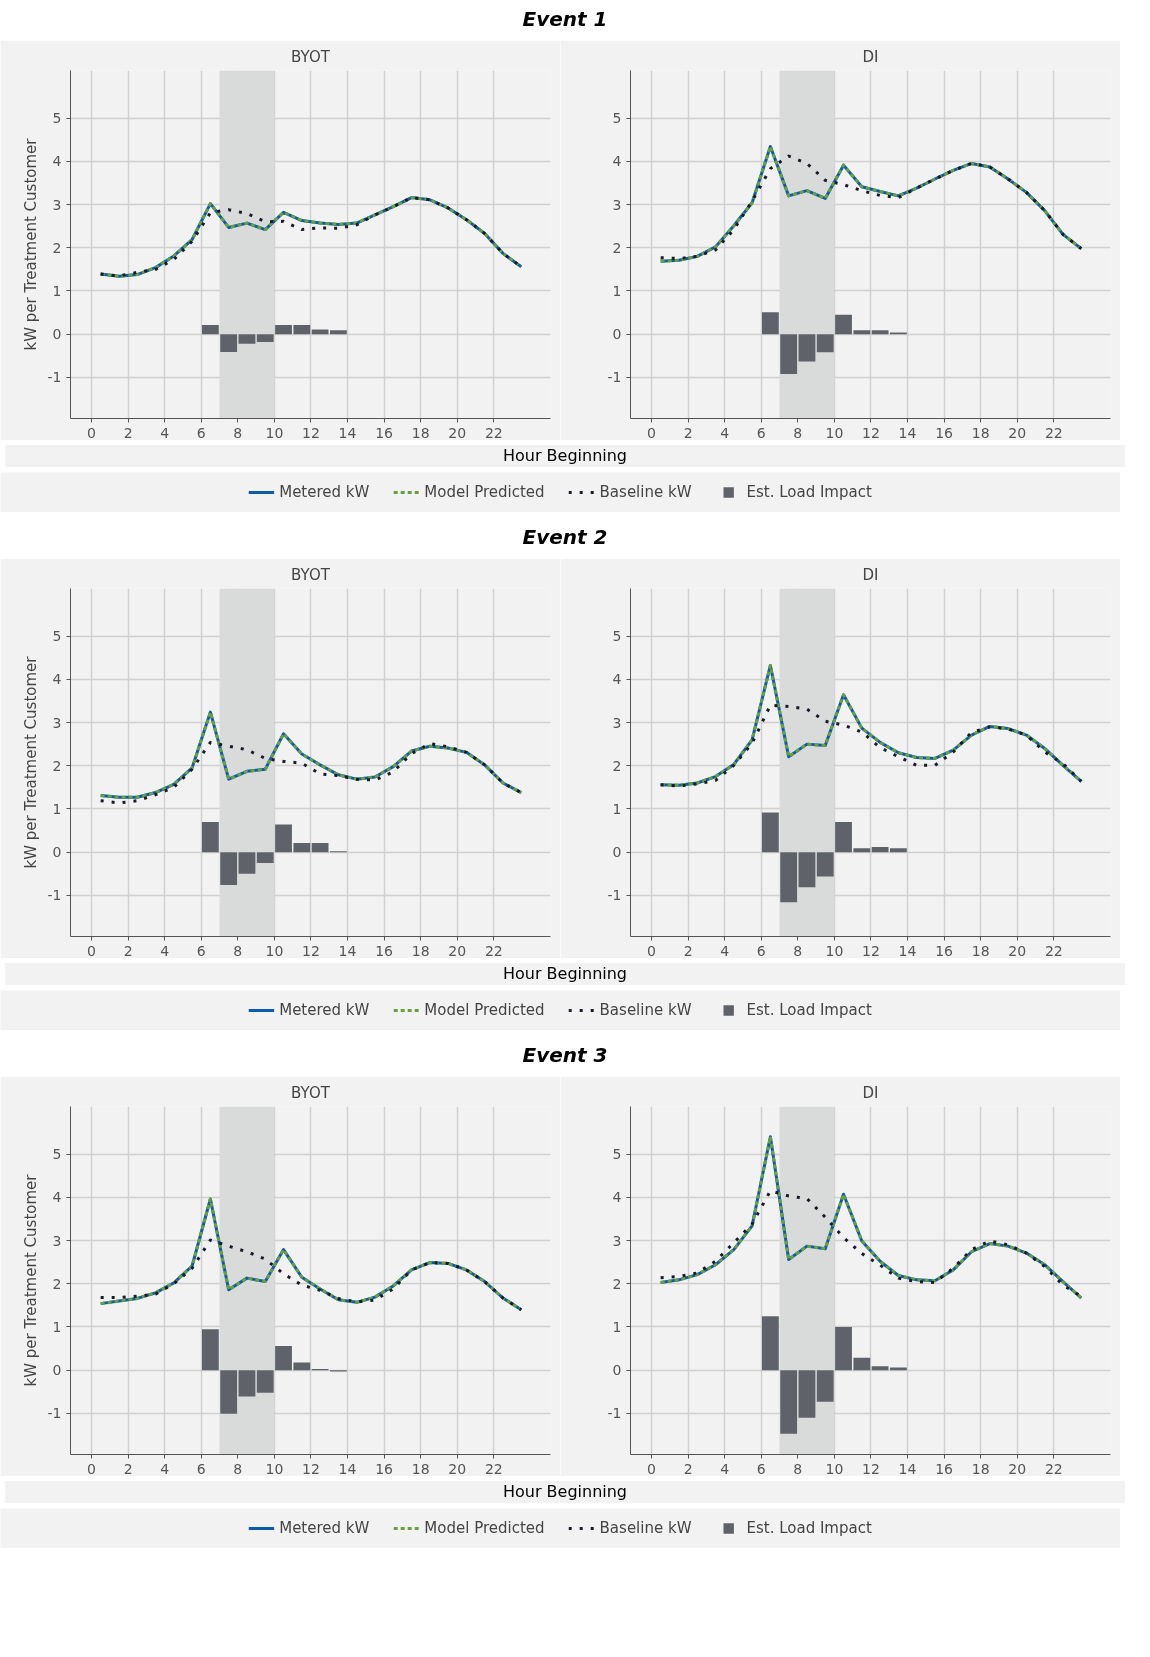  I want to click on legend-label: Baseline kW, so click(645, 1528).